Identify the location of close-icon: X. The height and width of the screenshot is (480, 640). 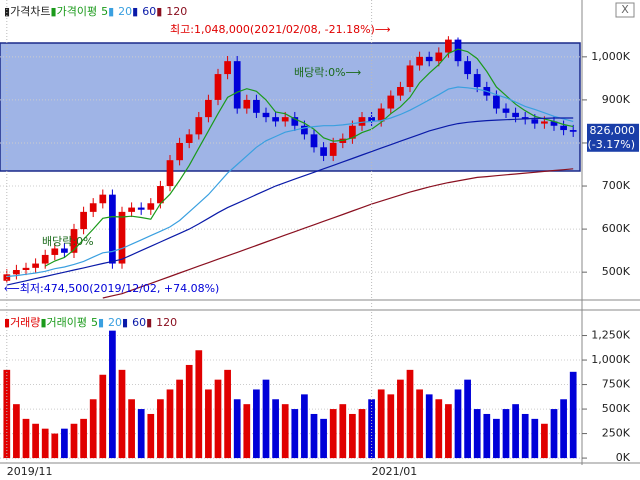
(625, 9).